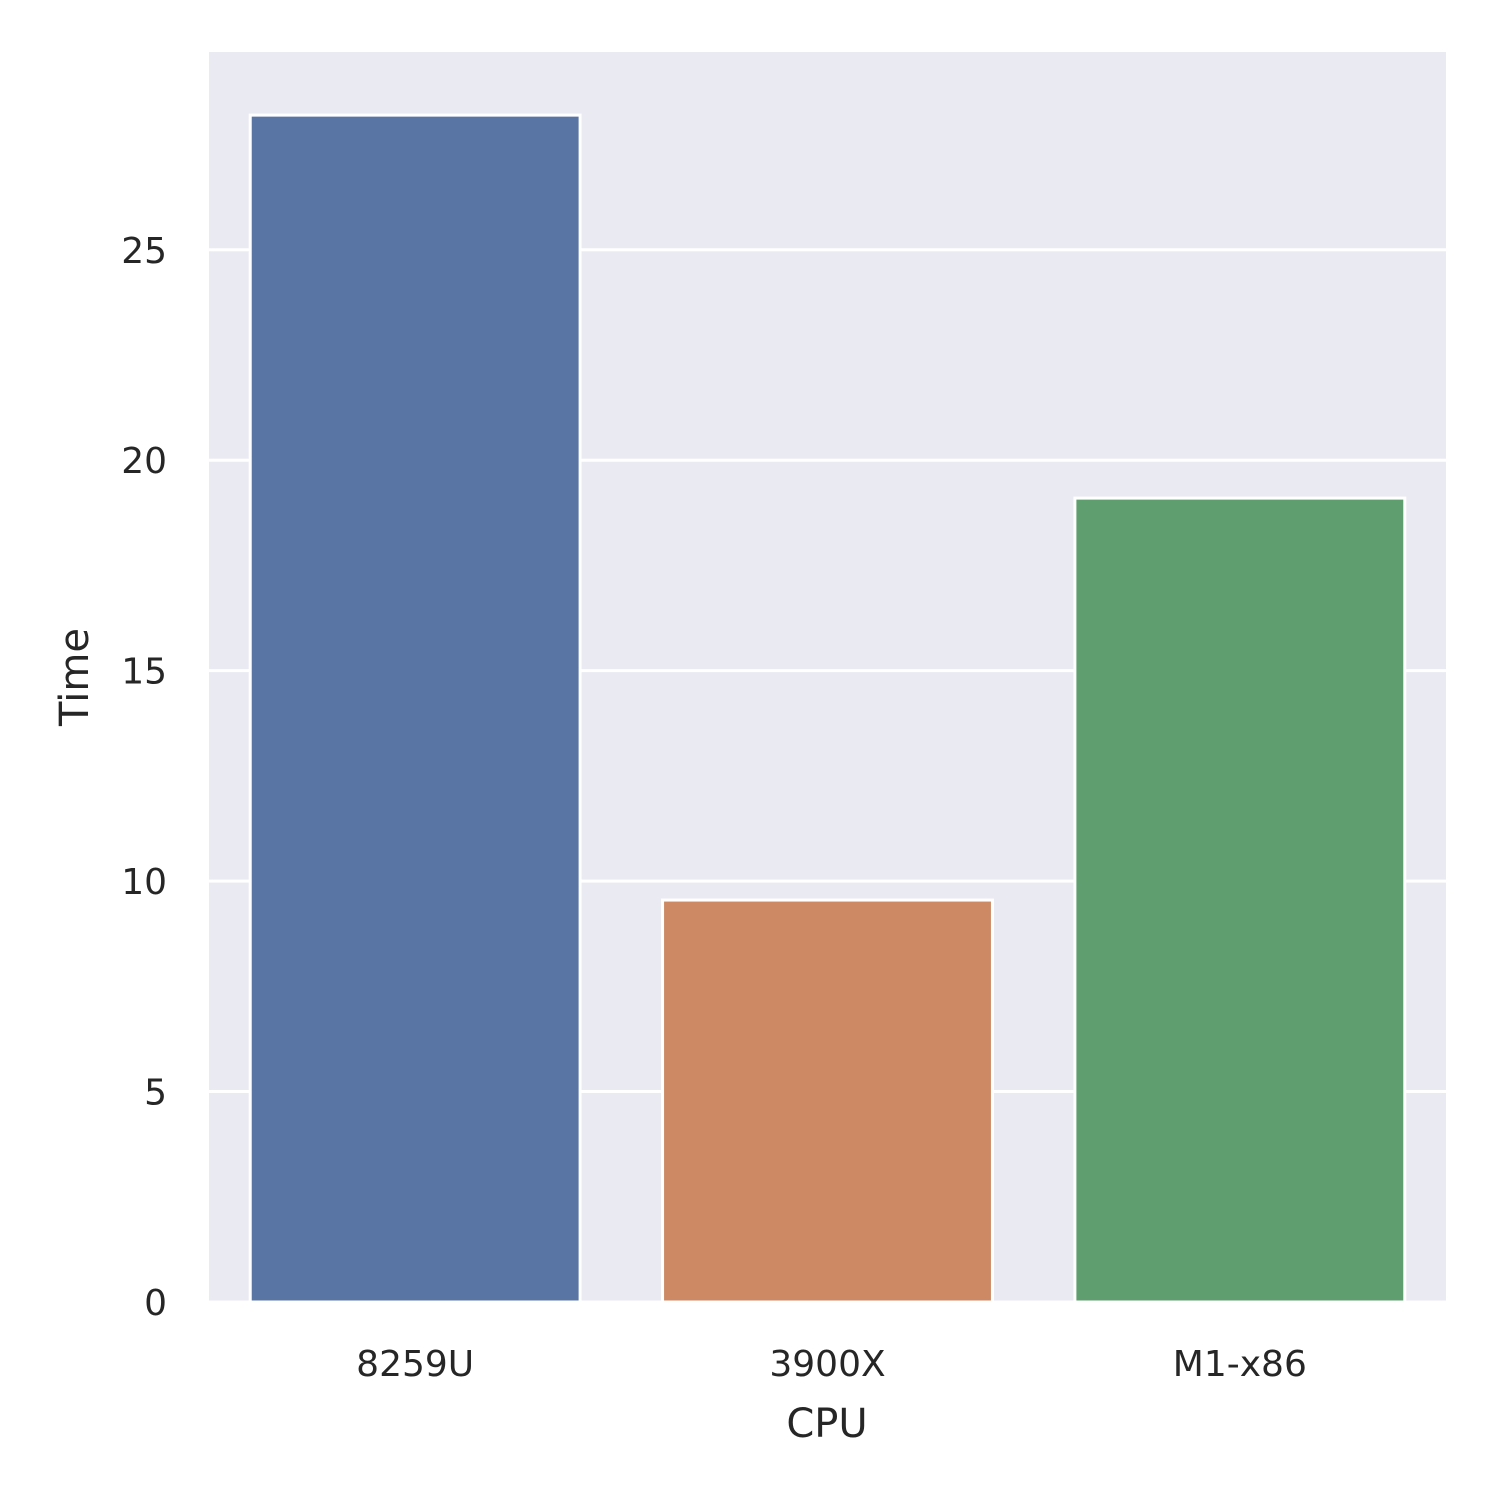 The image size is (1500, 1500). Describe the element at coordinates (1240, 1364) in the screenshot. I see `x-tick-label: M1-x86` at that location.